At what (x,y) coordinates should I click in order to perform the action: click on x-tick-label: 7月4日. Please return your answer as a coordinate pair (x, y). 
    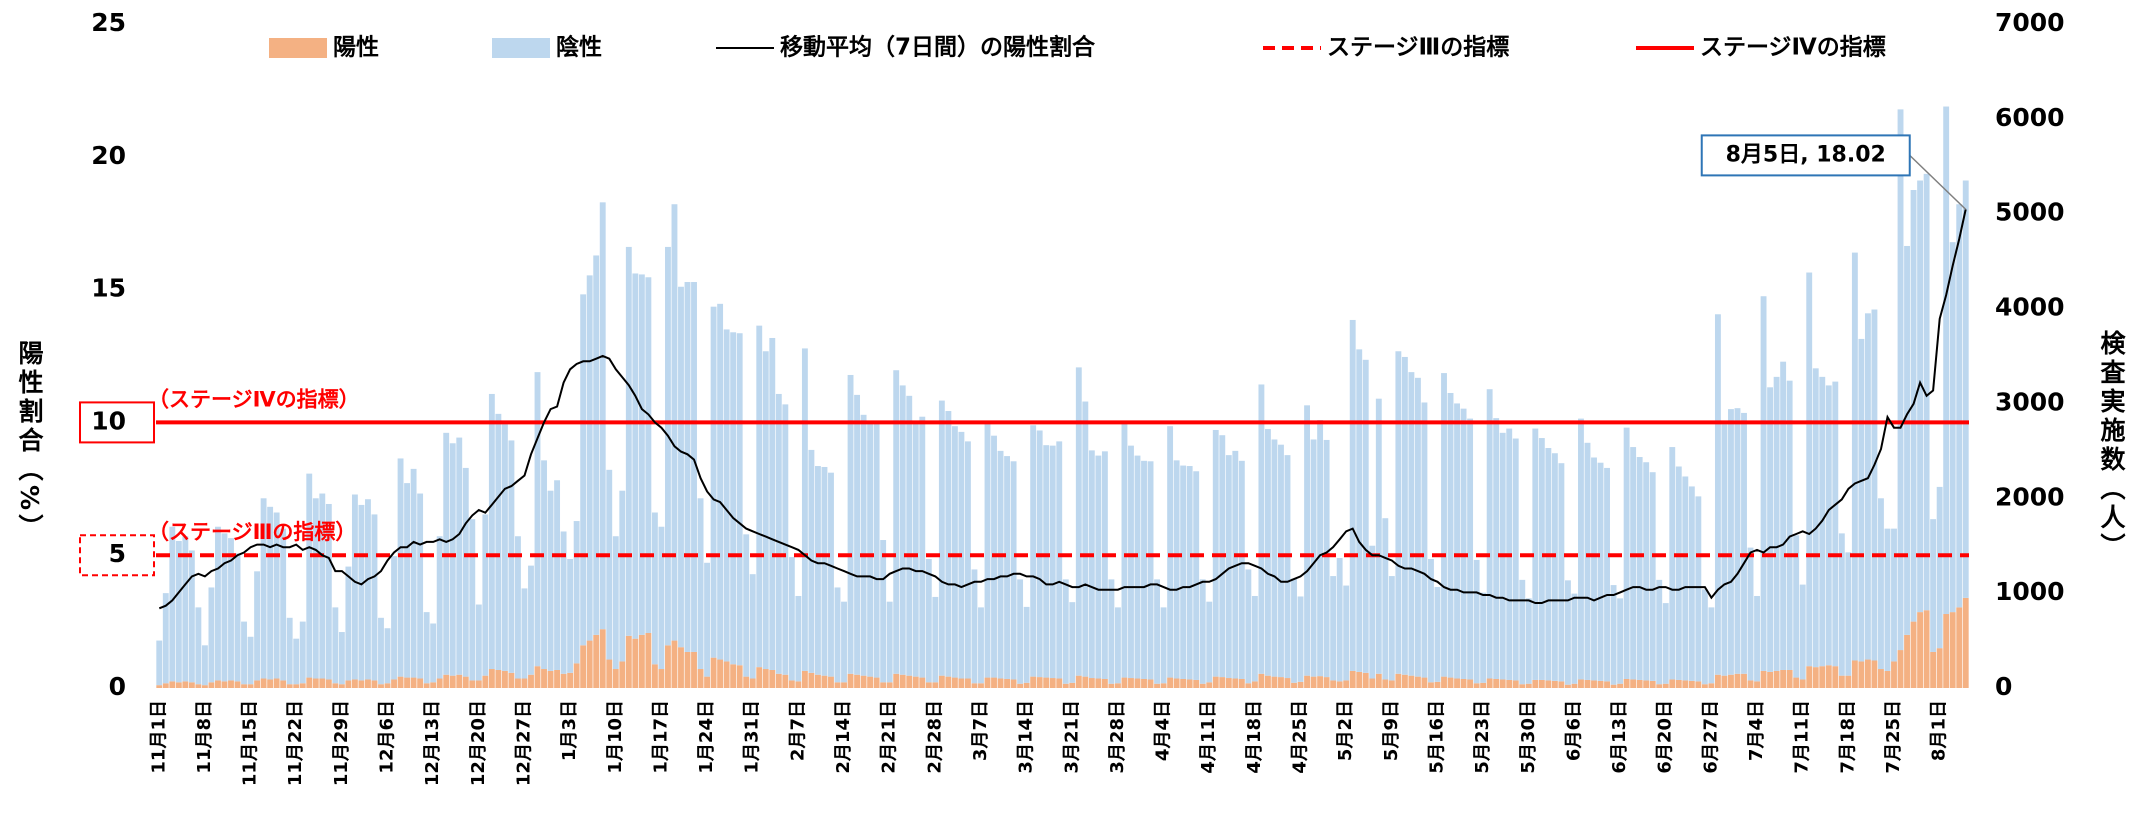
    Looking at the image, I should click on (1756, 730).